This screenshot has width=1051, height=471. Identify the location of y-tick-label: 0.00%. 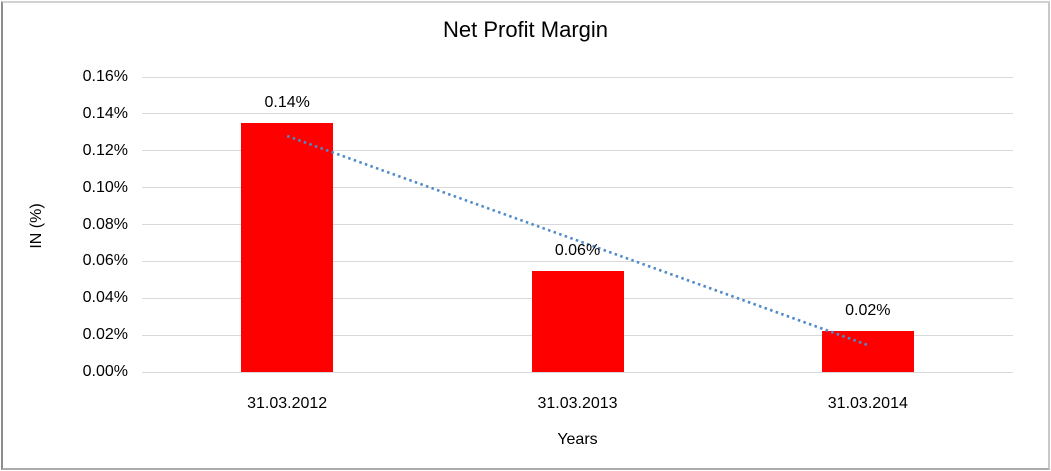
(105, 371).